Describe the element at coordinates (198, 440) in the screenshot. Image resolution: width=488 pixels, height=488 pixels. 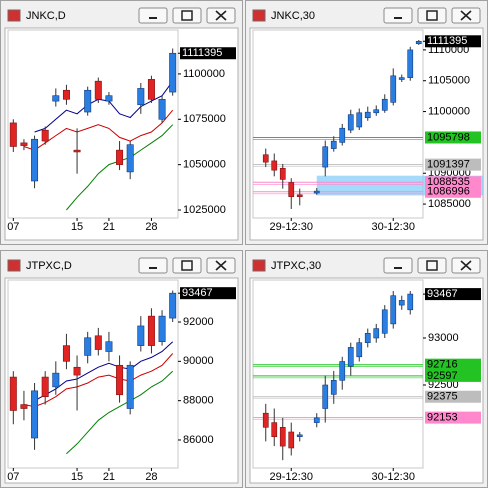
I see `y-tick-label: 86000` at that location.